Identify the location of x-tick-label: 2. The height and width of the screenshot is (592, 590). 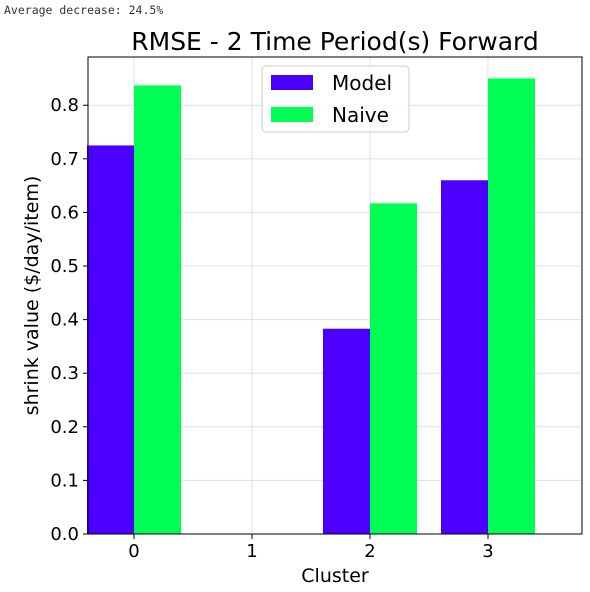
(369, 551).